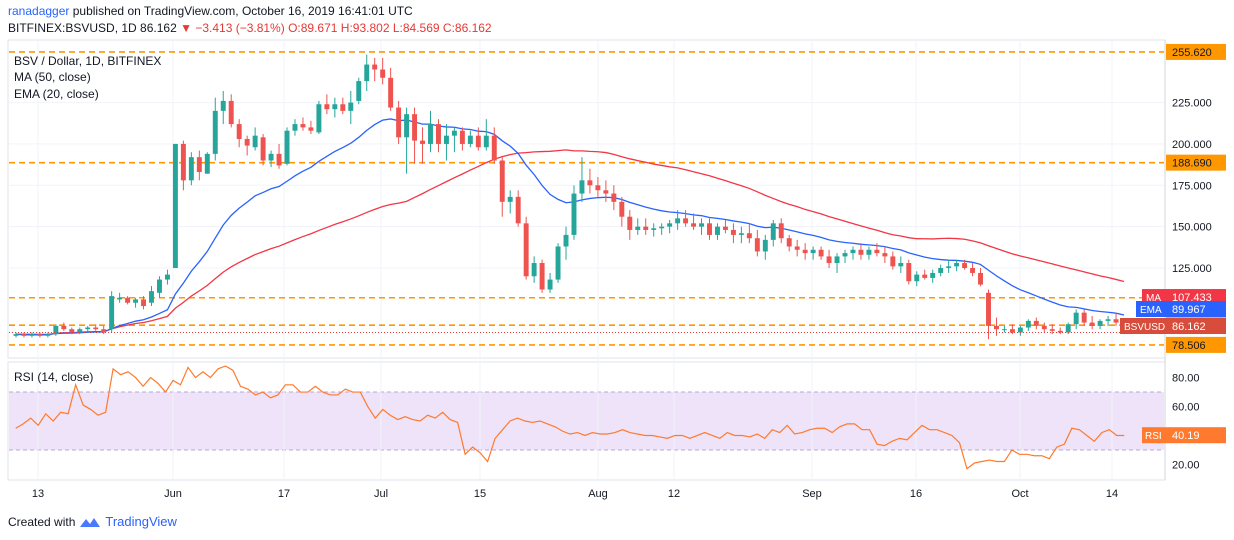  What do you see at coordinates (52, 77) in the screenshot?
I see `legend-ma: MA (50, close)` at bounding box center [52, 77].